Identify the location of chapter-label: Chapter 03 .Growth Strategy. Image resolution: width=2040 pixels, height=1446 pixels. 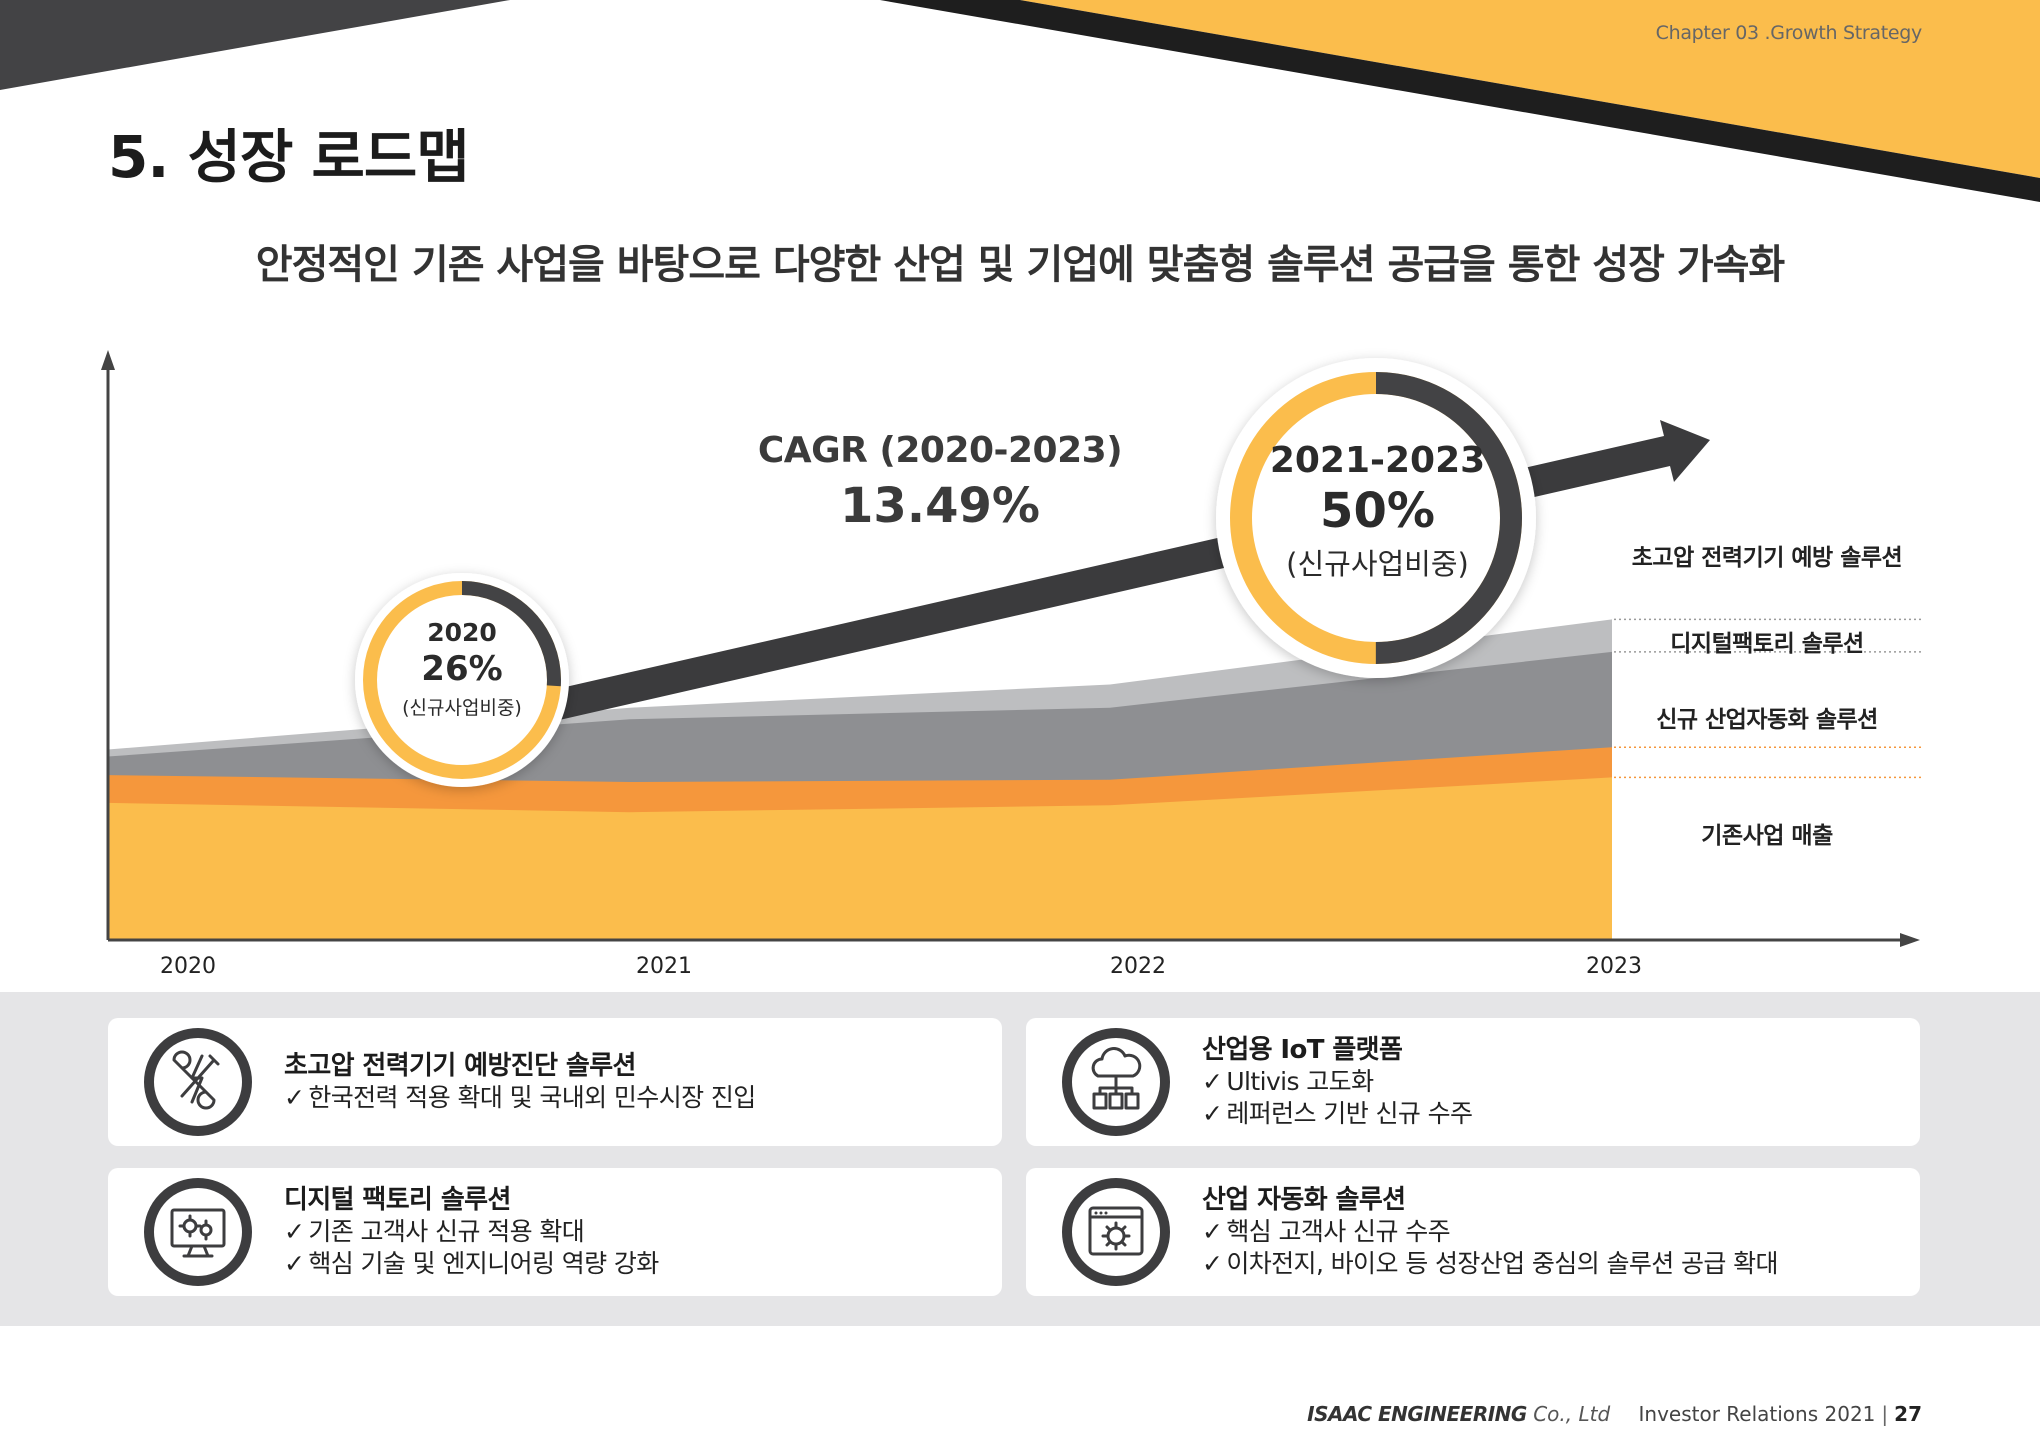
(1789, 33).